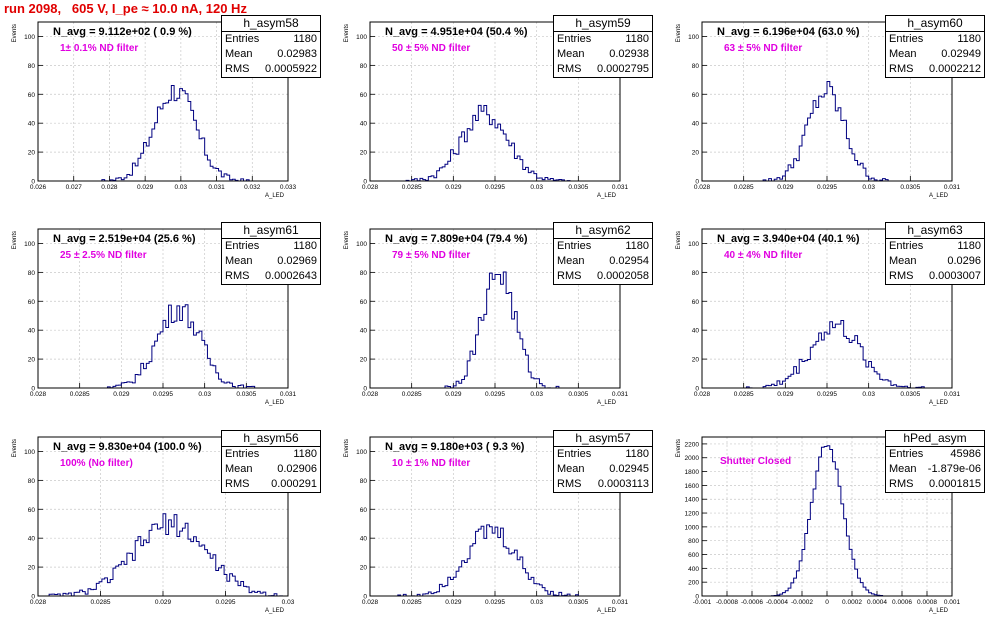 The height and width of the screenshot is (622, 996). I want to click on y-tick-label: 100, so click(361, 452).